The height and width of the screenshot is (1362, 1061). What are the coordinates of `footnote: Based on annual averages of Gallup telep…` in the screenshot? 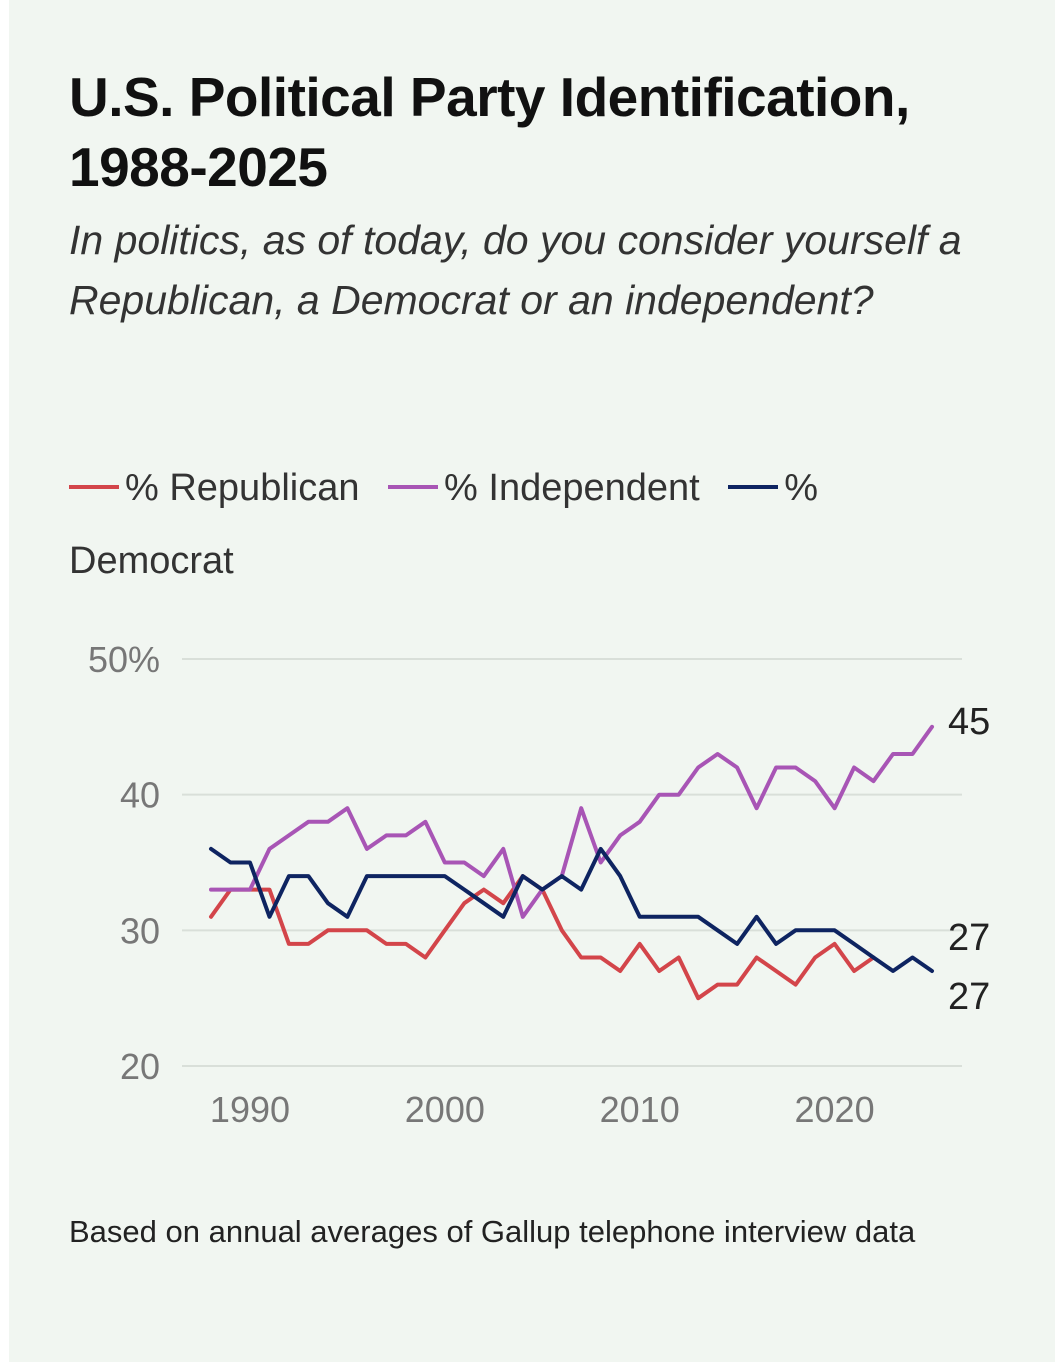 It's located at (492, 1231).